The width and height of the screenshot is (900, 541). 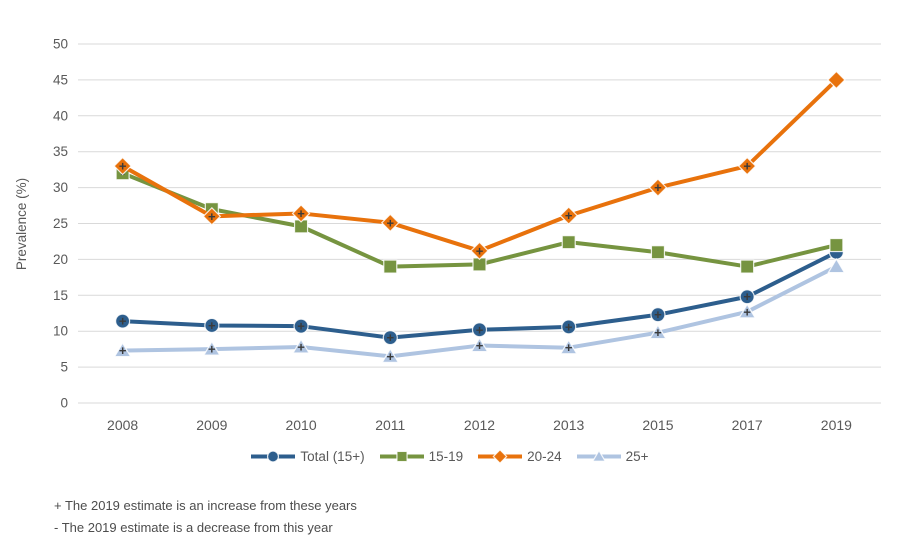 What do you see at coordinates (836, 425) in the screenshot?
I see `svg-text: 2019` at bounding box center [836, 425].